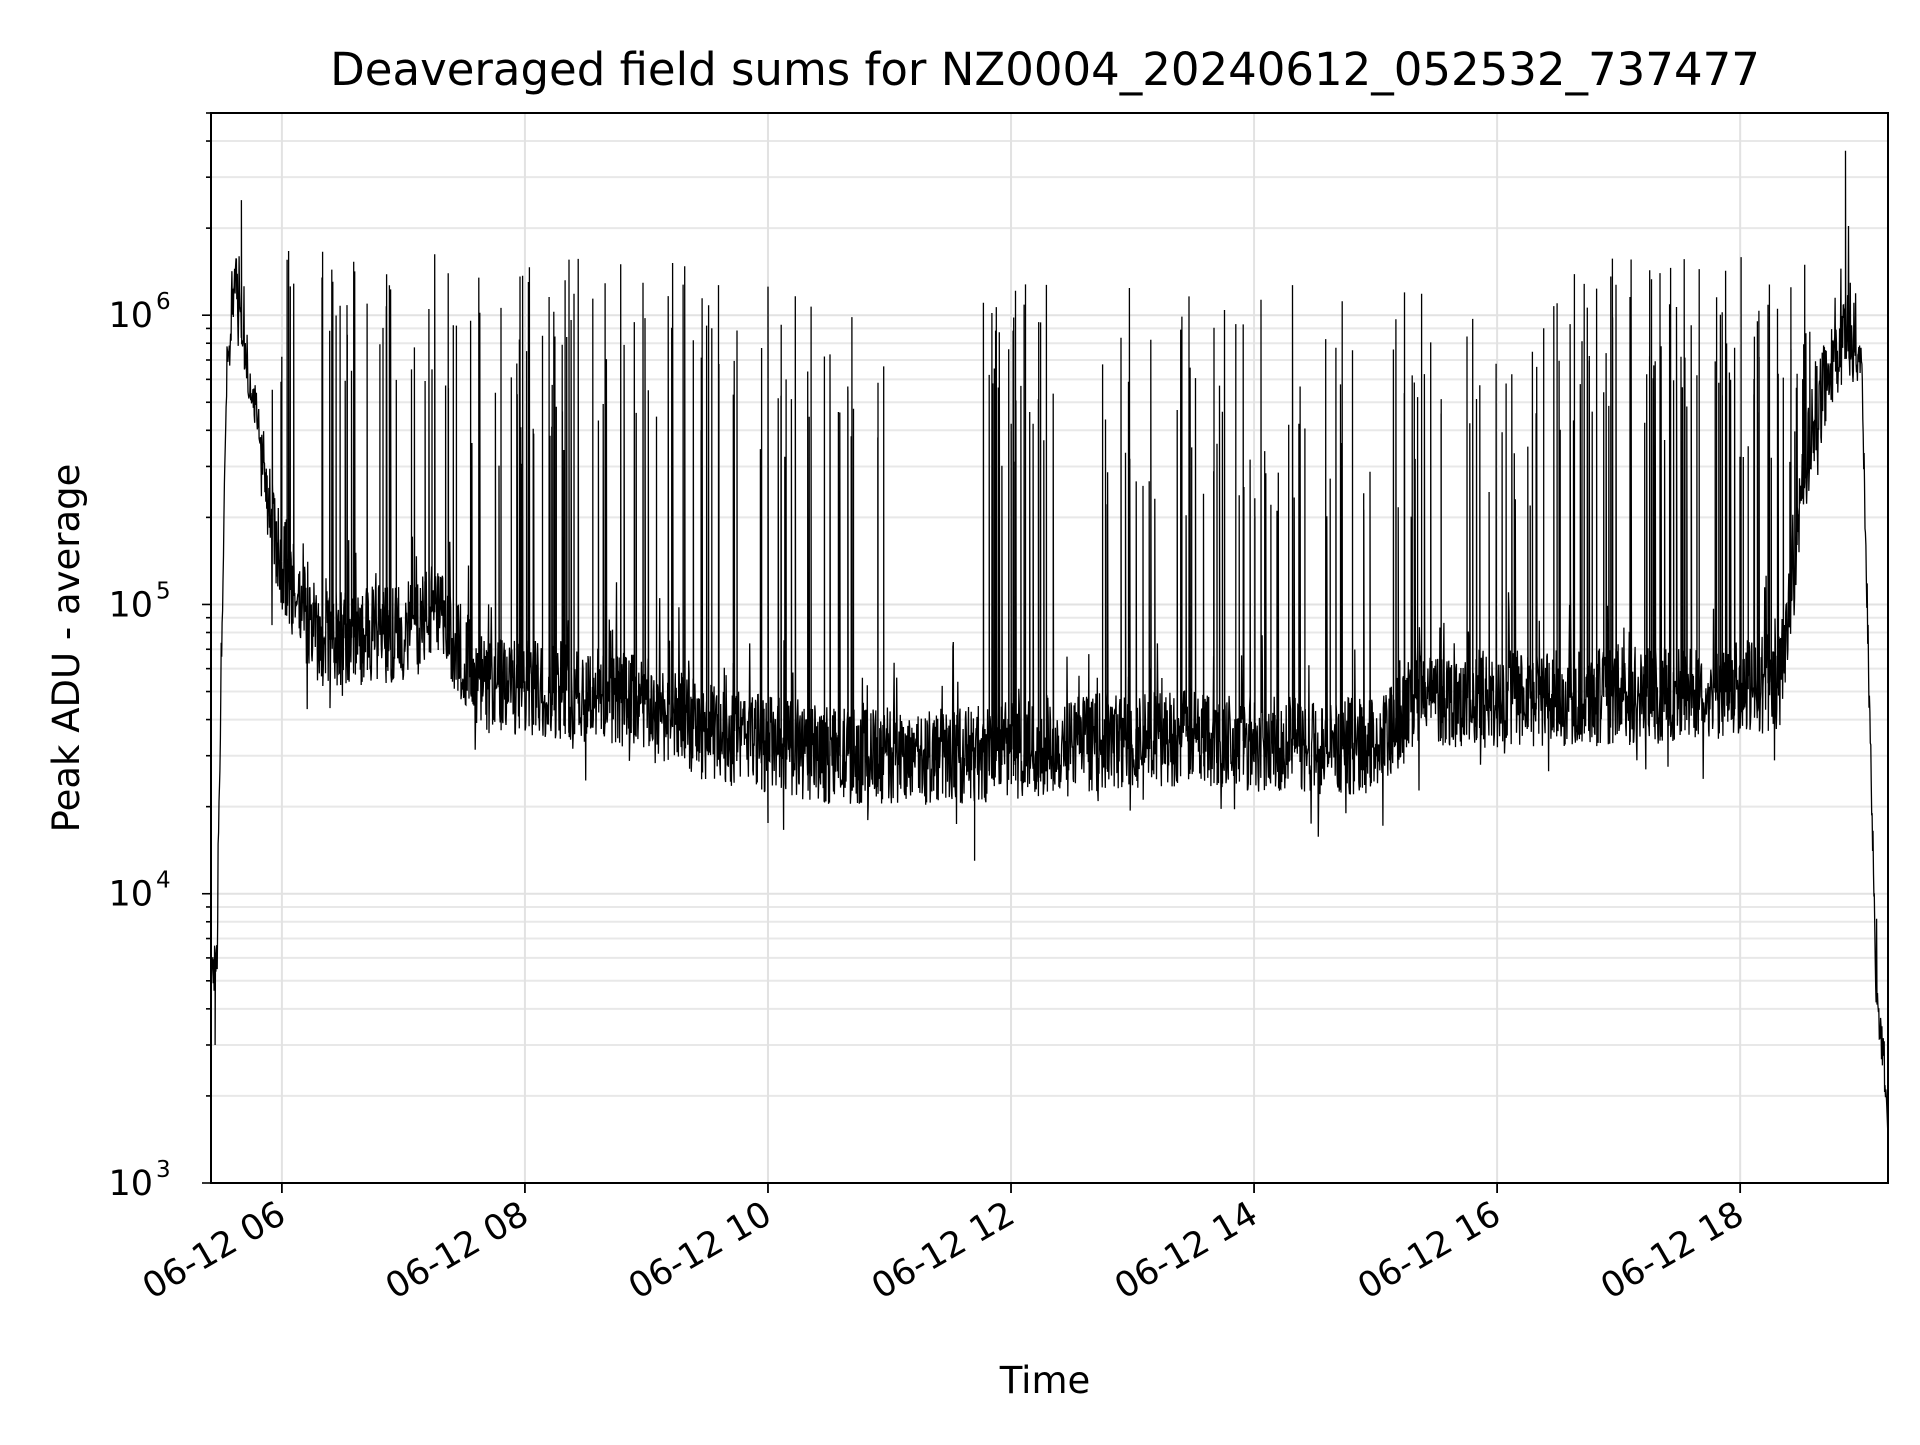 This screenshot has width=1920, height=1445. Describe the element at coordinates (66, 648) in the screenshot. I see `y-axis-label: Peak ADU - average` at that location.